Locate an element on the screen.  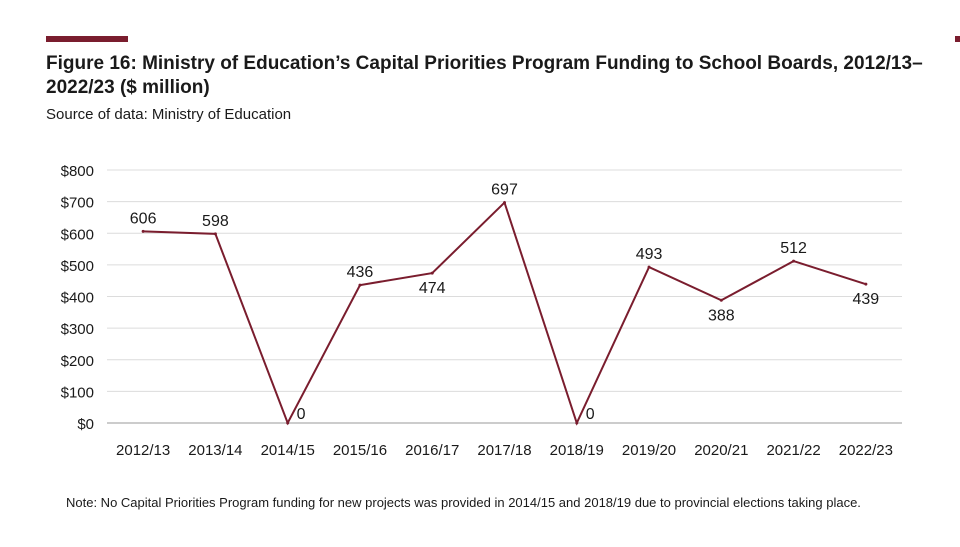
y-tick-label: $800 is located at coordinates (77, 171).